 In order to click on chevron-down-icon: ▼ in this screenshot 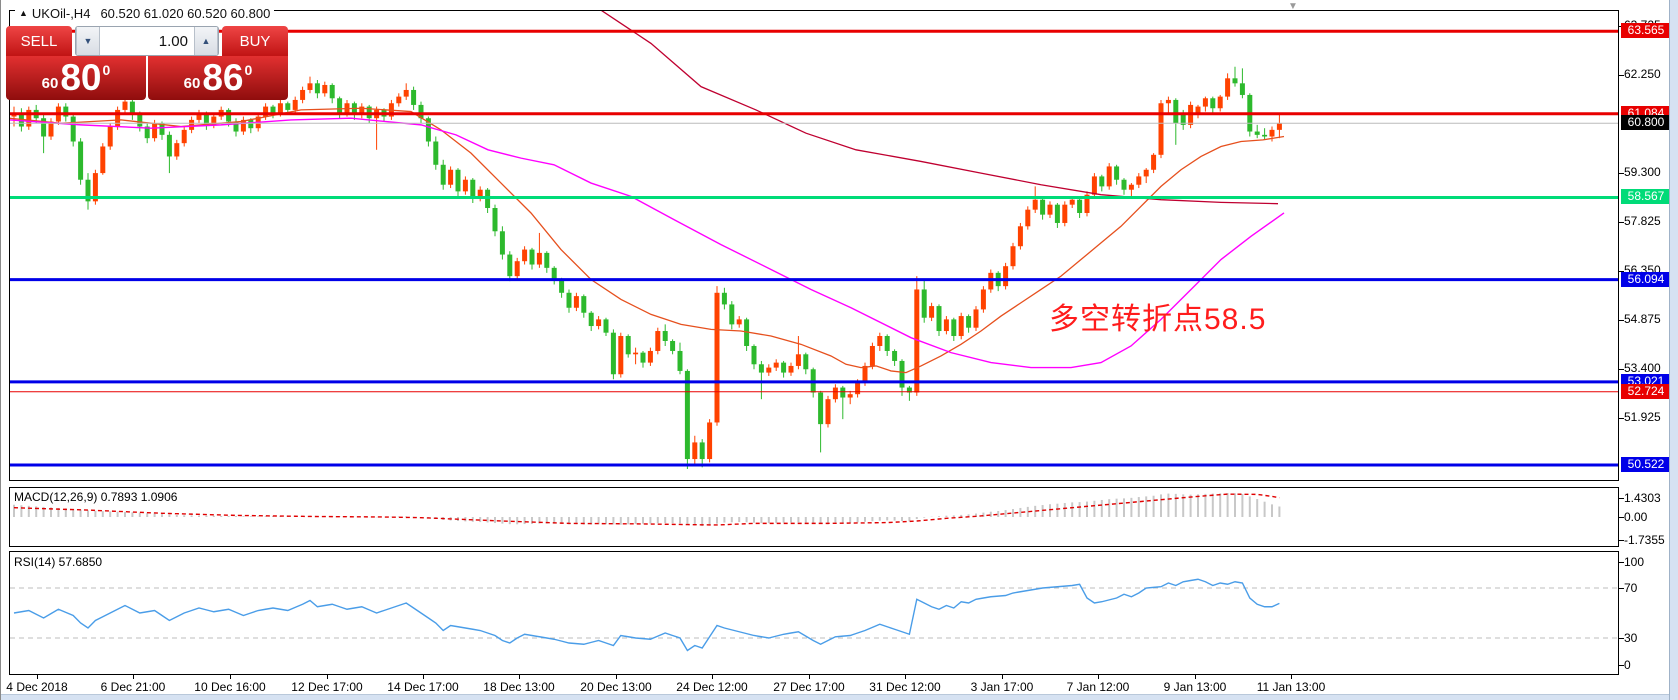, I will do `click(88, 41)`.